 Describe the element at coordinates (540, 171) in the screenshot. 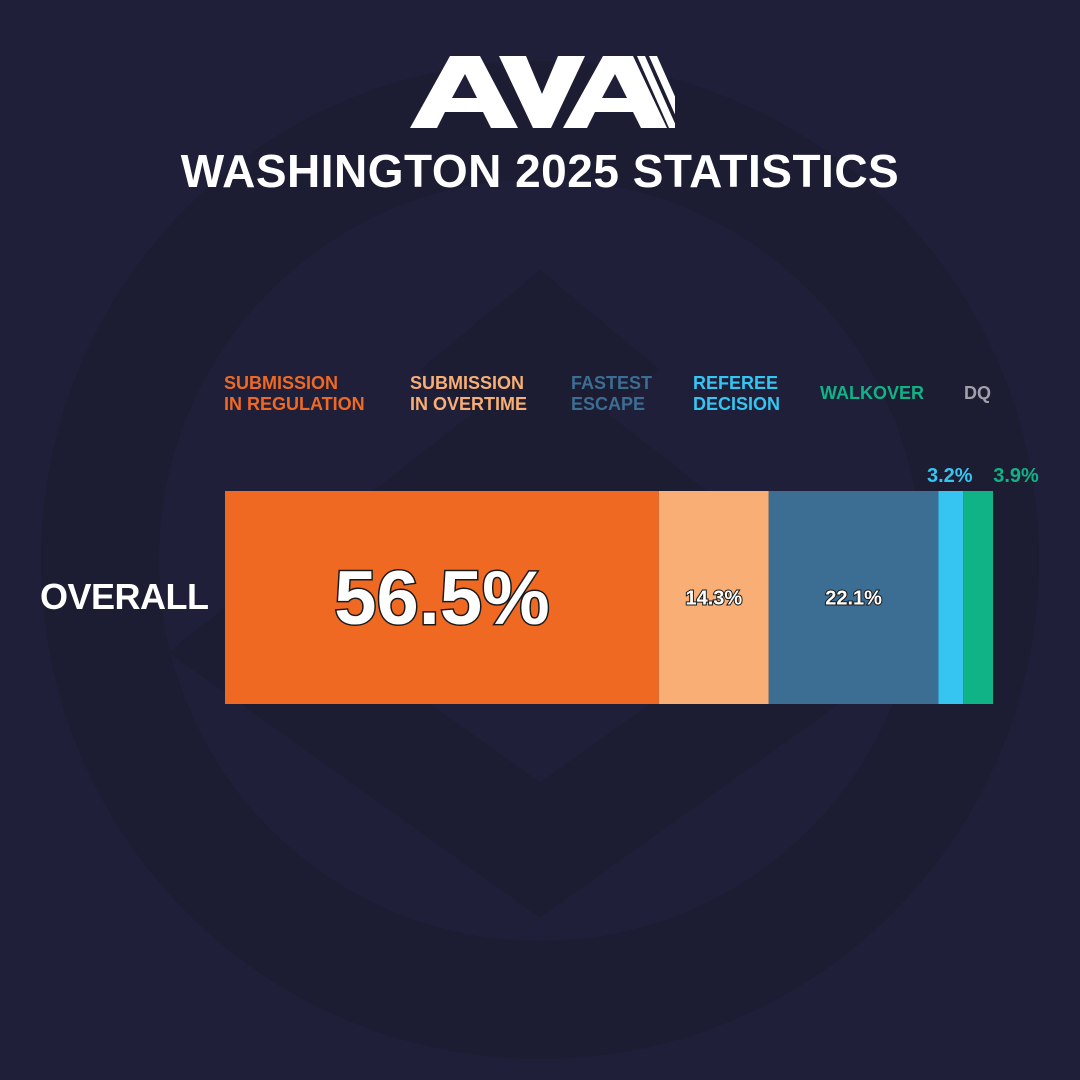

I see `chart-title: WASHINGTON 2025 STATISTICS` at that location.